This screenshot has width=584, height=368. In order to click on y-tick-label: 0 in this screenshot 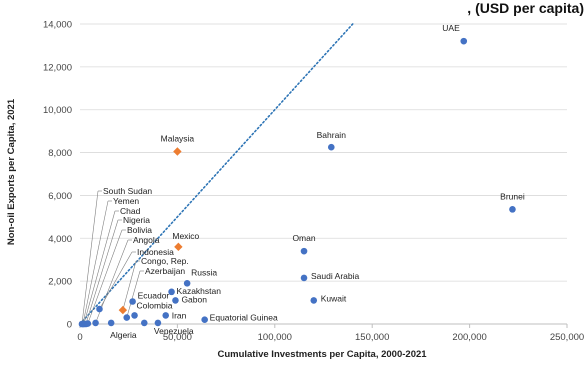, I will do `click(69, 325)`.